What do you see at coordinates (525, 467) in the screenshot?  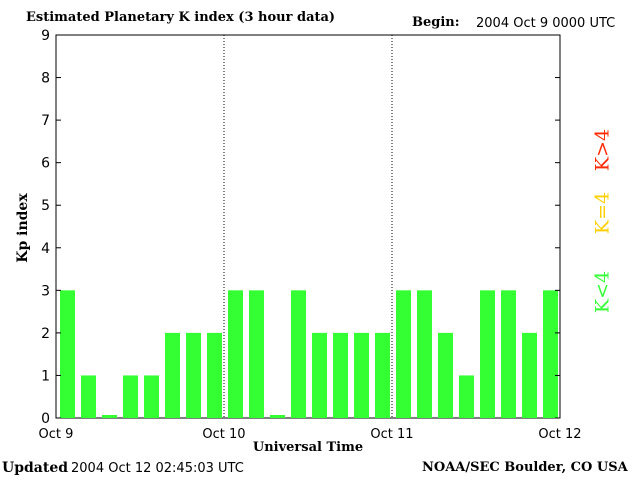 I see `source-credit: NOAA/SEC Boulder, CO USA` at bounding box center [525, 467].